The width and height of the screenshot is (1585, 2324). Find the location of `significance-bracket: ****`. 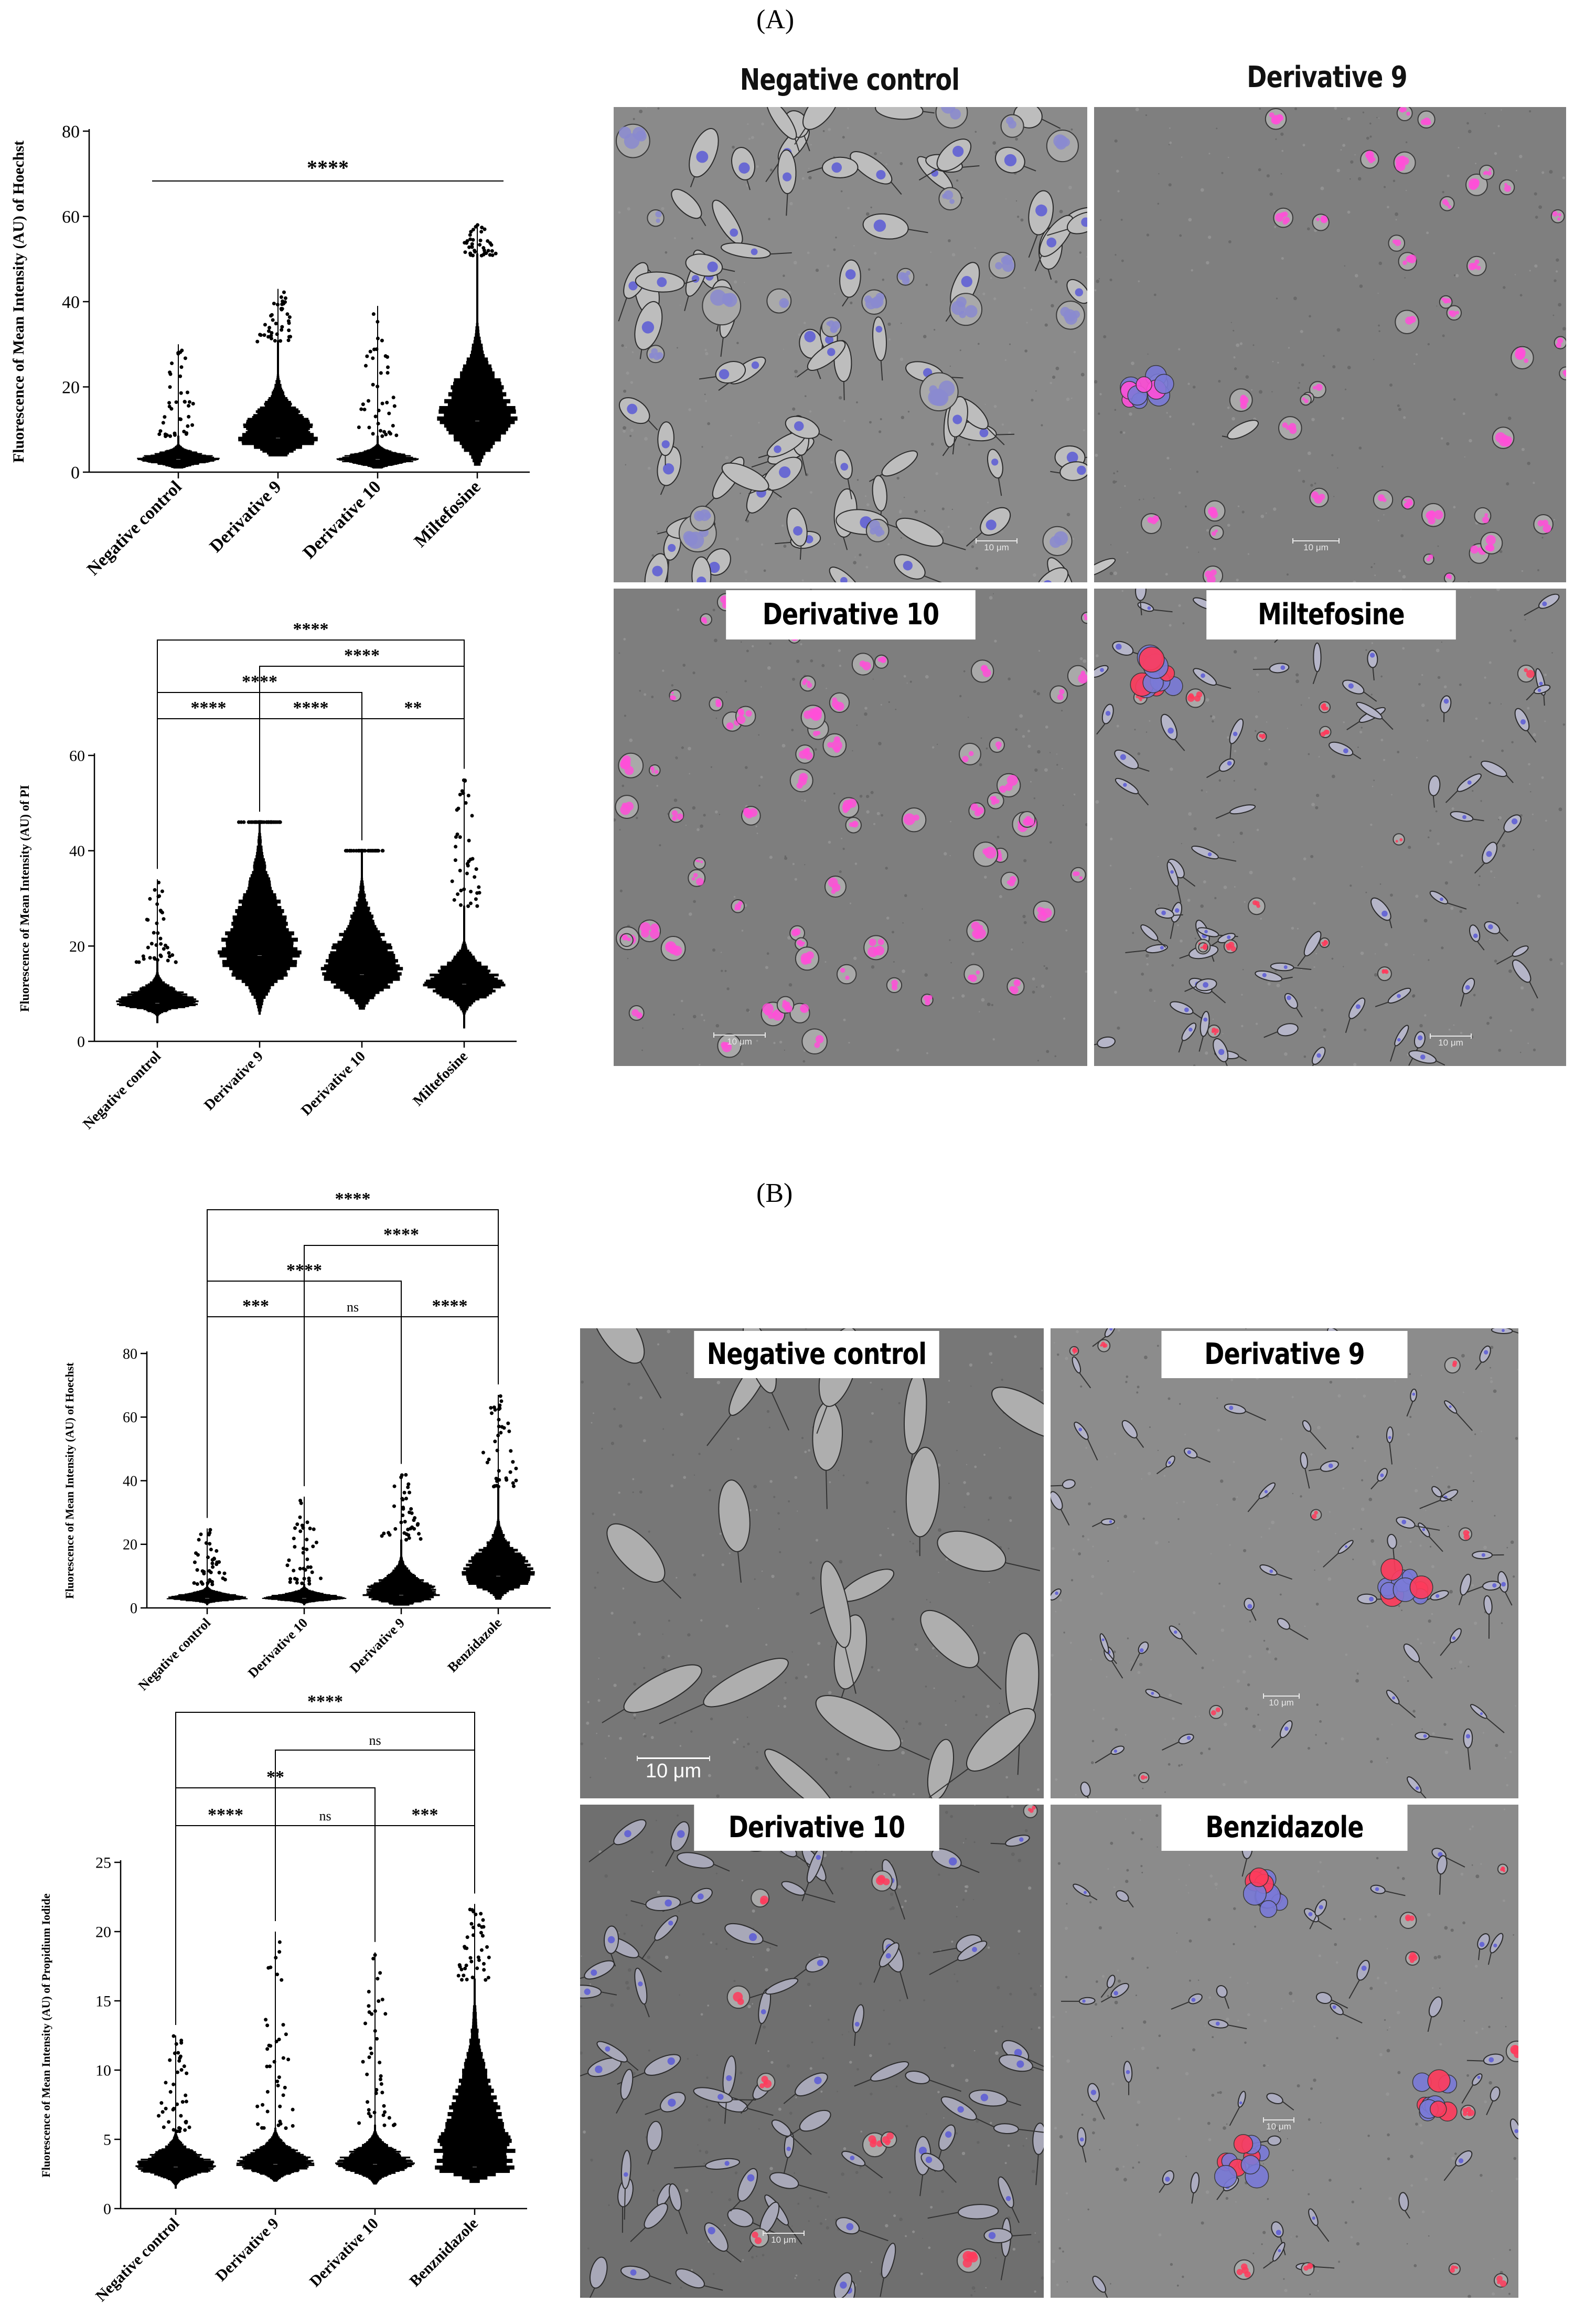

significance-bracket: **** is located at coordinates (325, 1858).